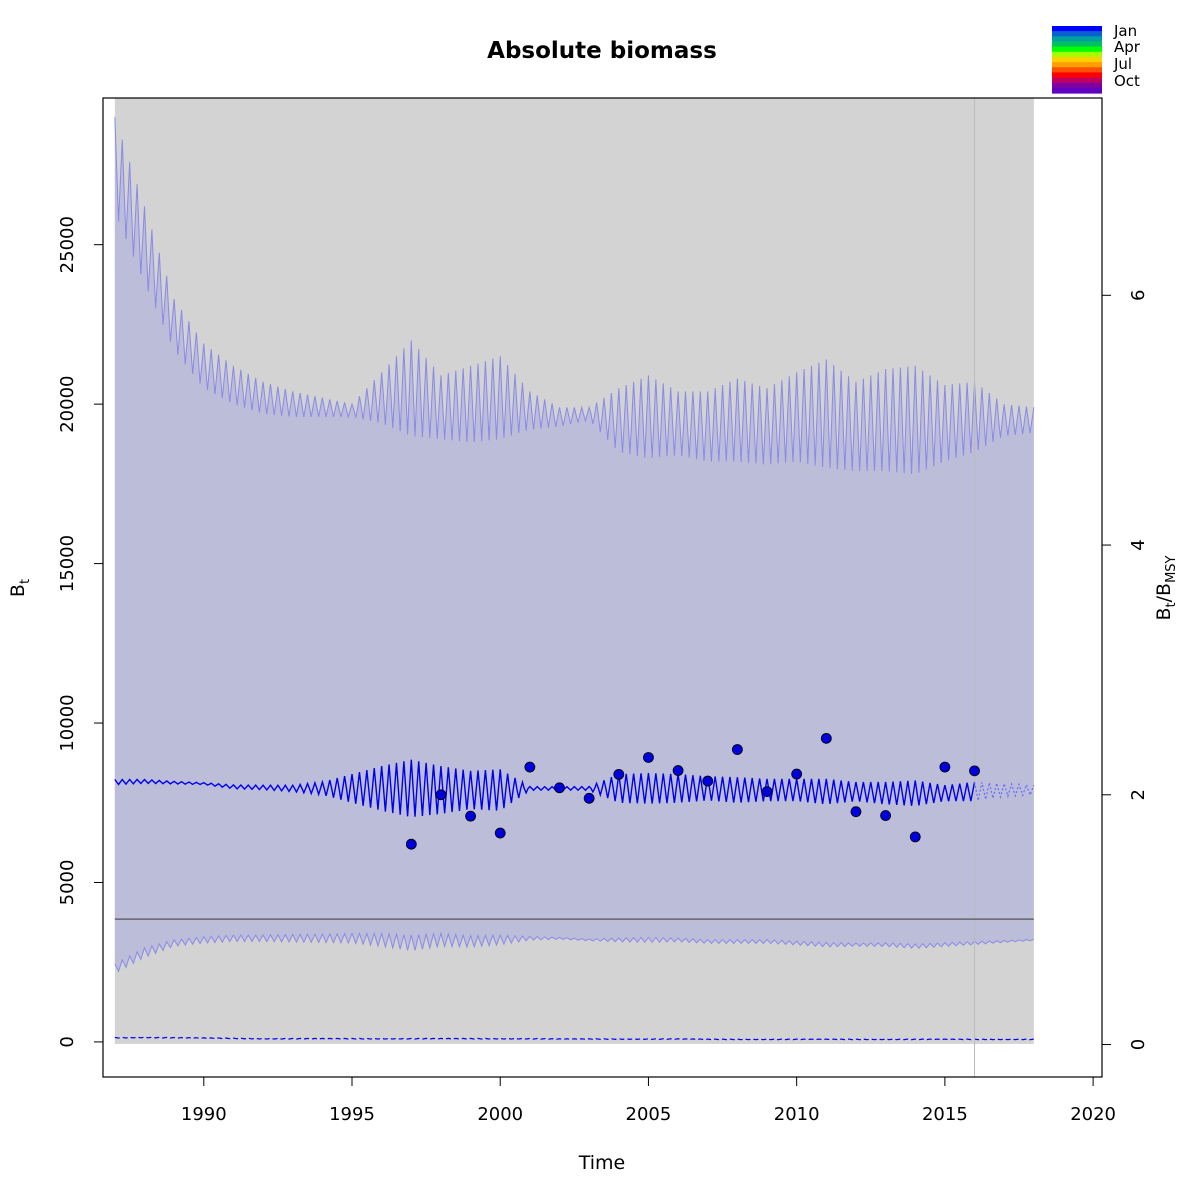  Describe the element at coordinates (67, 563) in the screenshot. I see `y-tick-label: 15000` at that location.